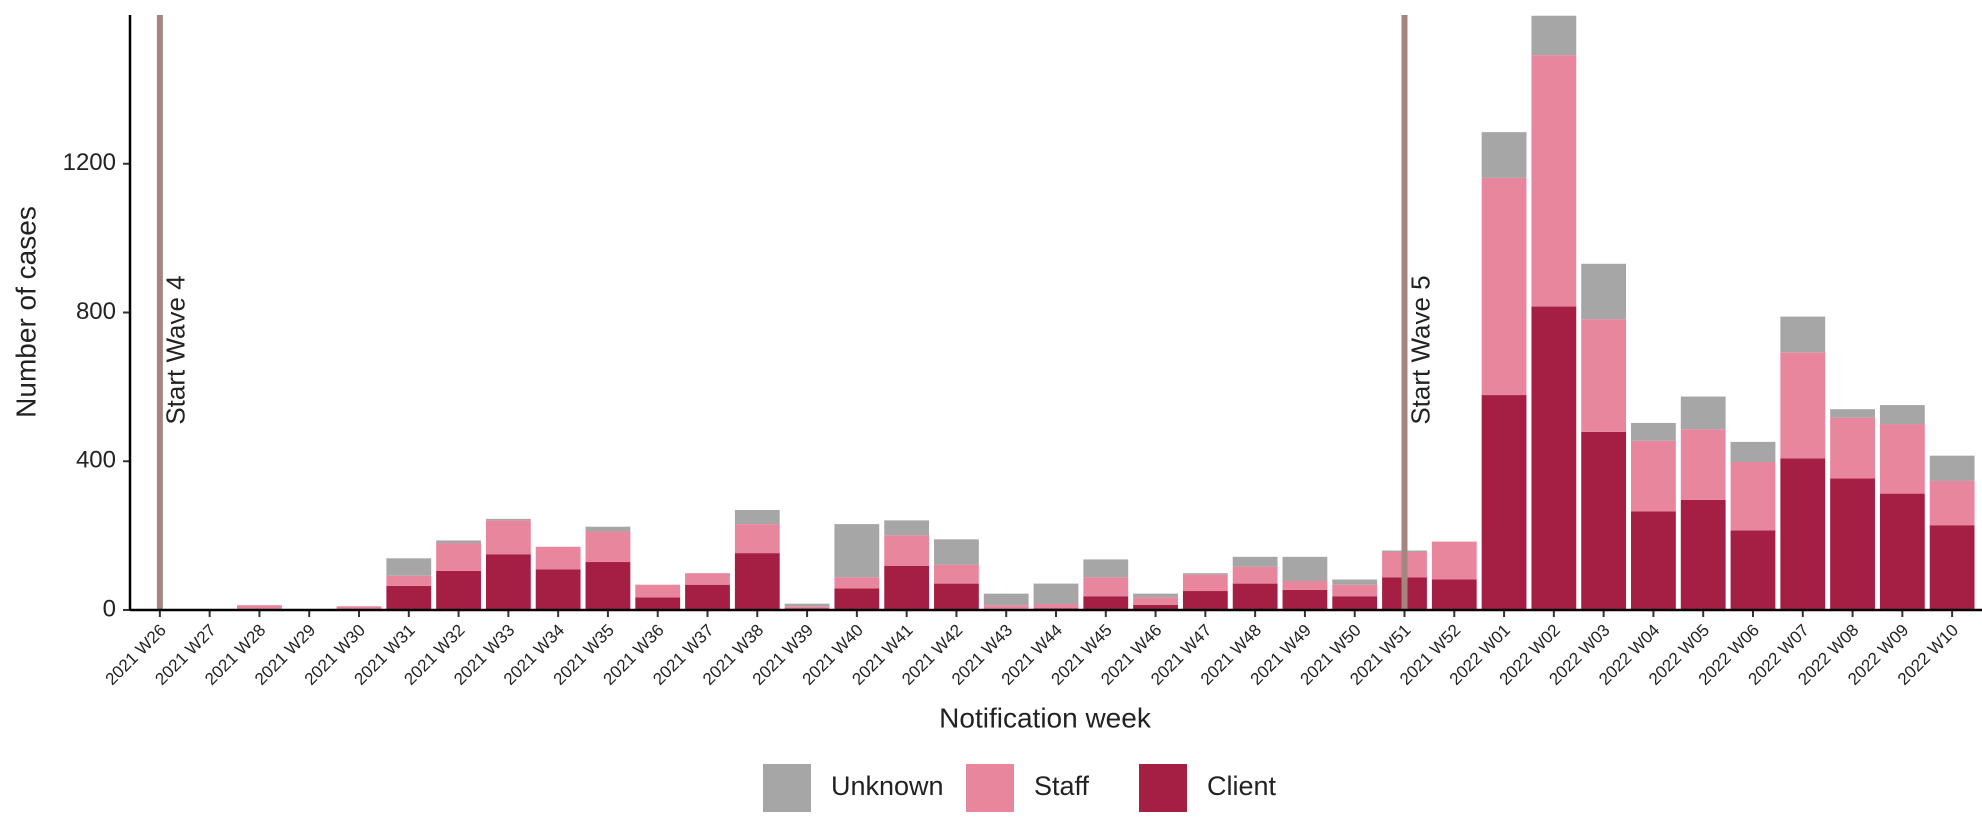 Image resolution: width=1982 pixels, height=836 pixels. Describe the element at coordinates (96, 311) in the screenshot. I see `y-tick-label: 800` at that location.